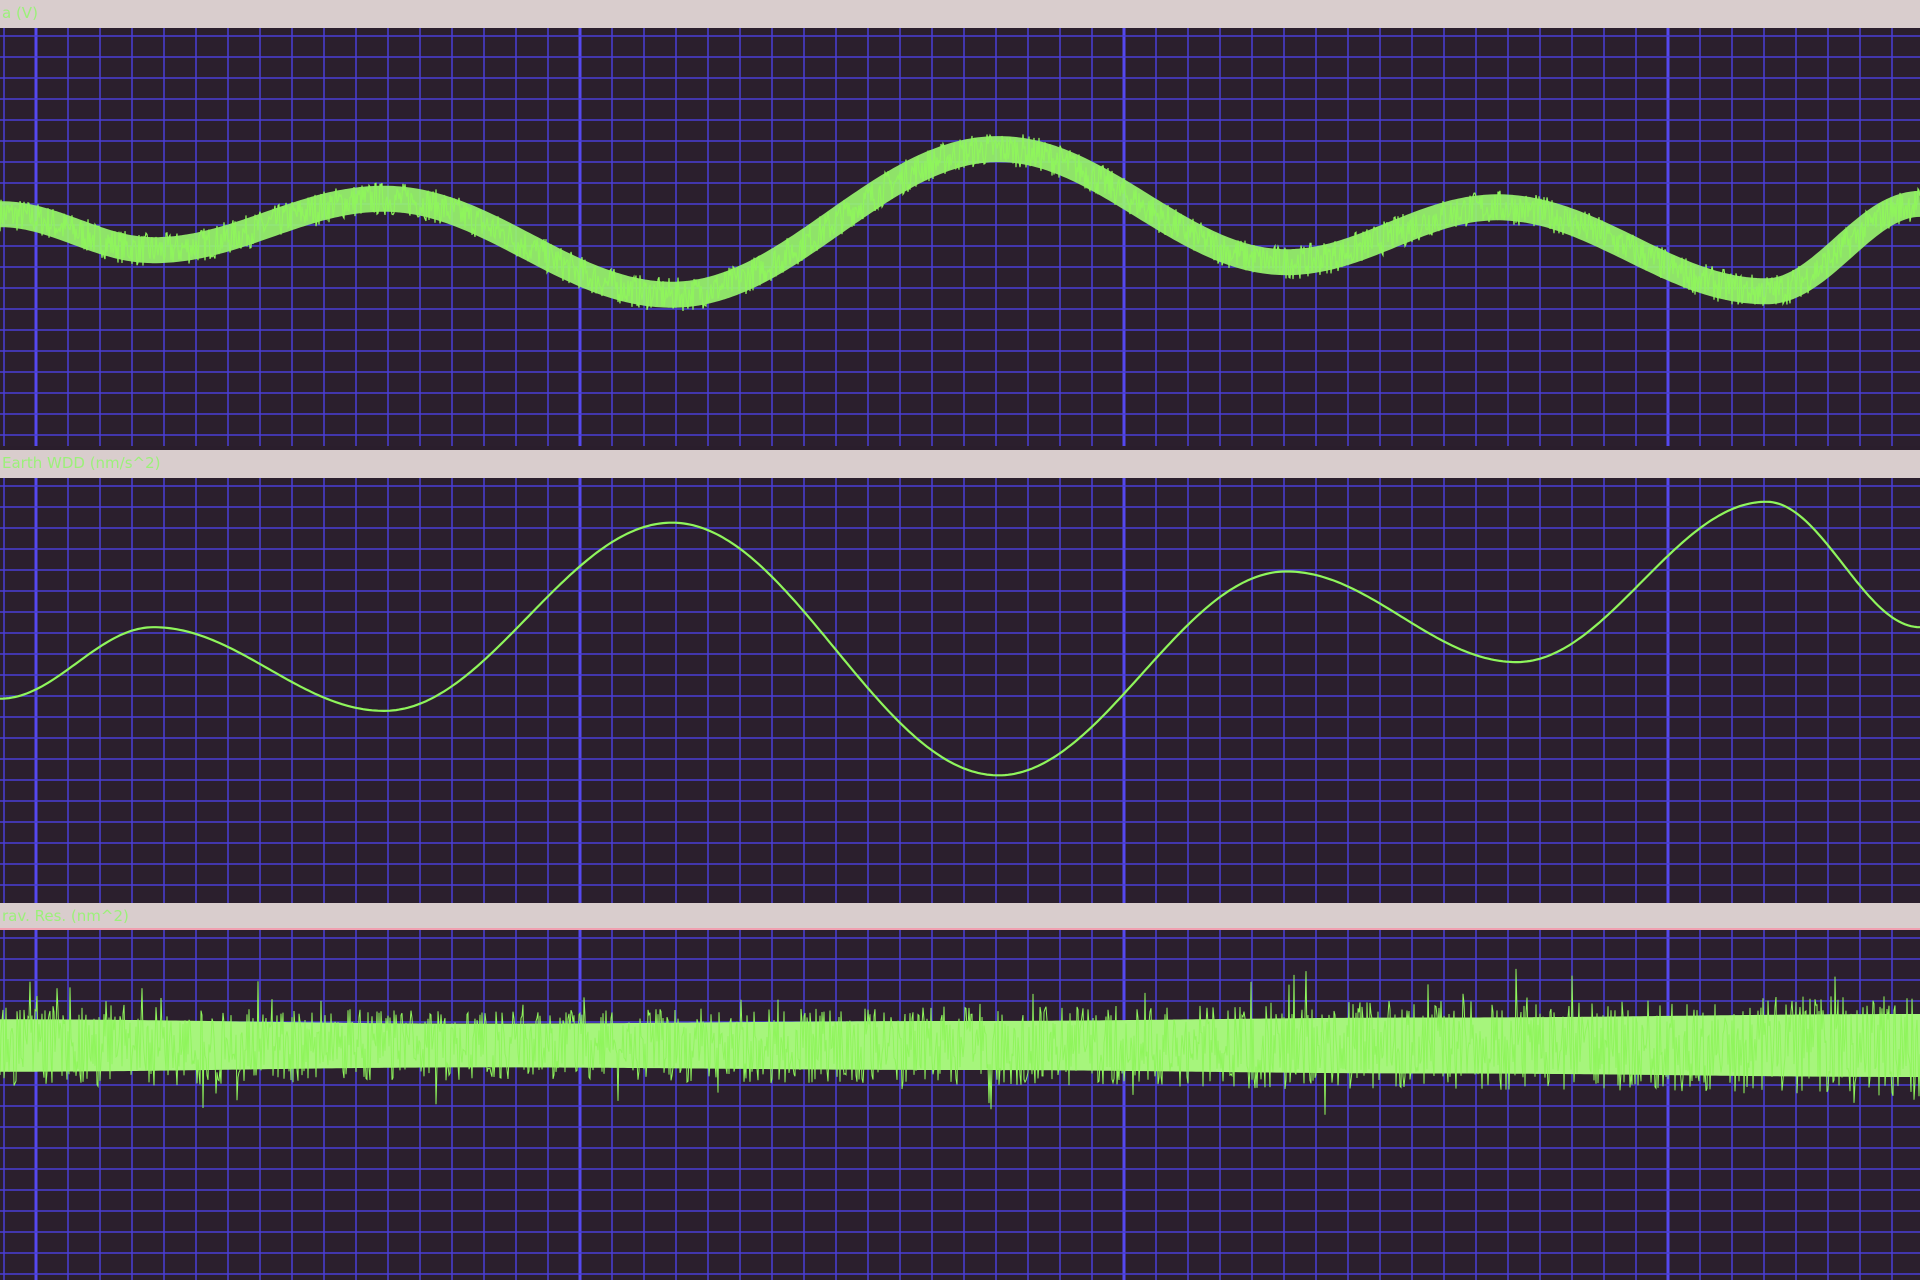 The width and height of the screenshot is (1920, 1280). I want to click on trace-line, so click(960, 222).